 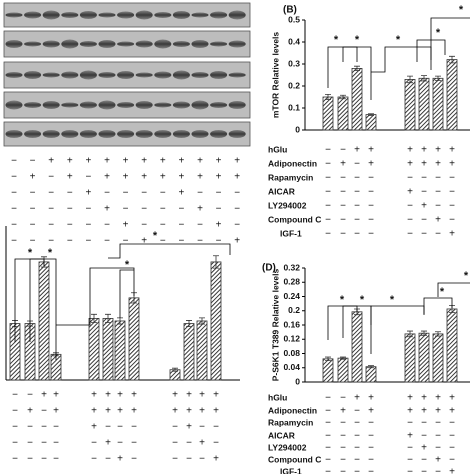 I want to click on chart-title: (B), so click(x=290, y=10).